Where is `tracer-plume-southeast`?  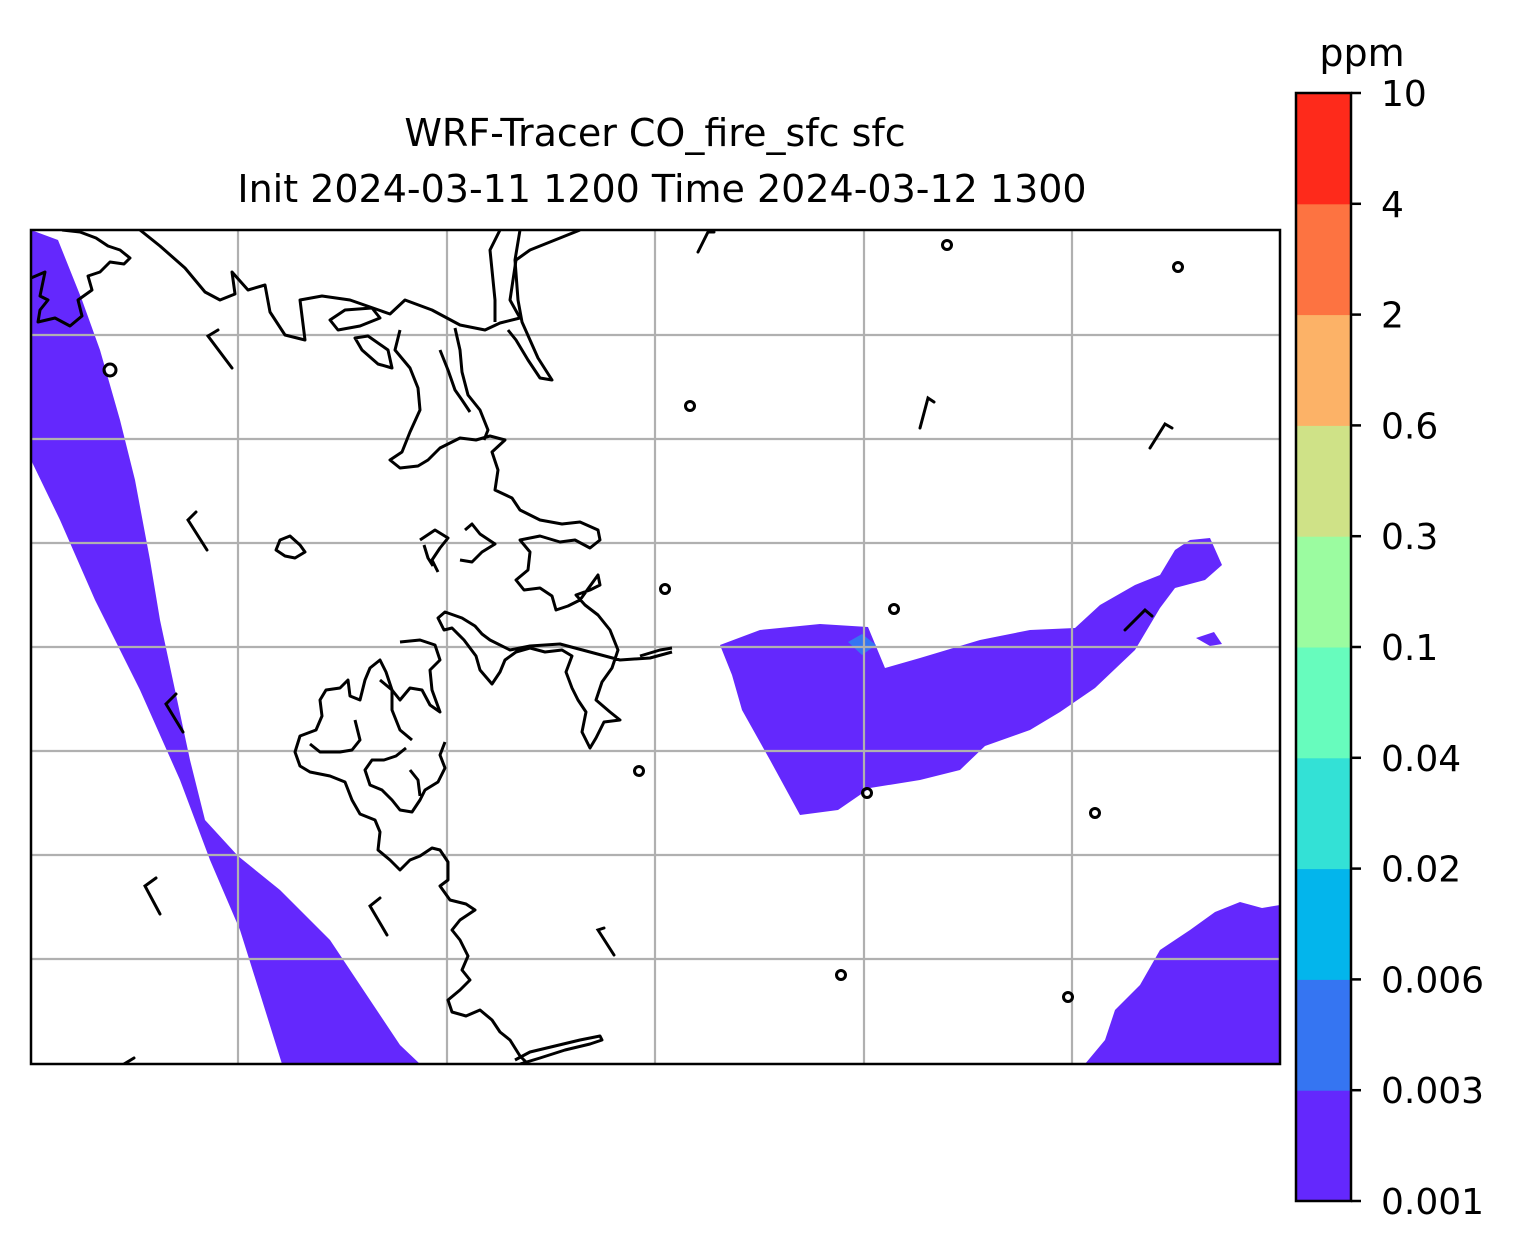 tracer-plume-southeast is located at coordinates (1182, 983).